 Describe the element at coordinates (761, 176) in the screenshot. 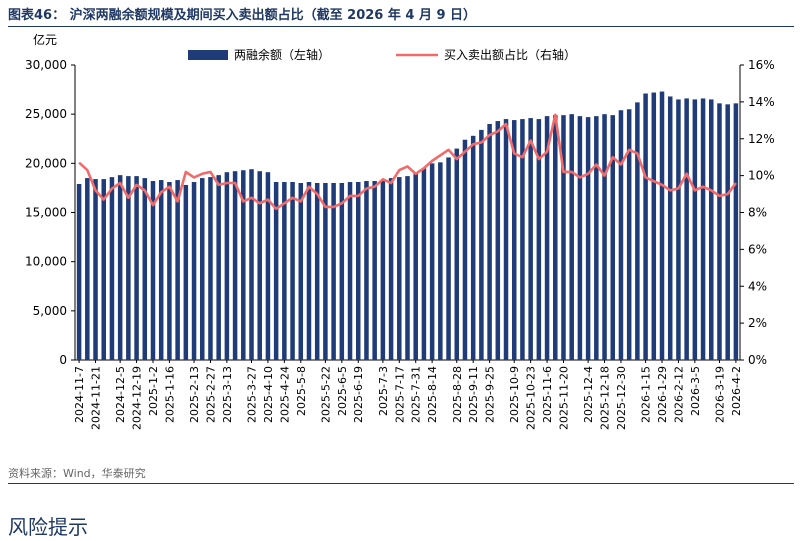

I see `right-tick-label: 10%` at that location.